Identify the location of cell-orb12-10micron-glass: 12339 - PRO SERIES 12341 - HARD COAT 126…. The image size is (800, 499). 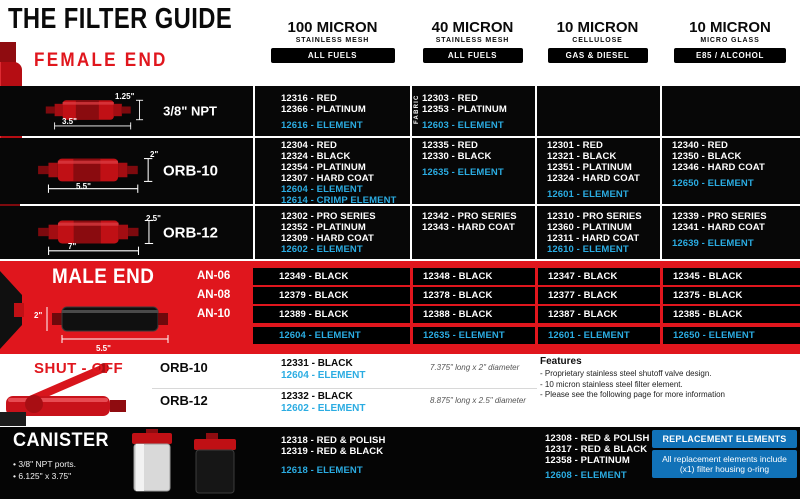
(730, 232).